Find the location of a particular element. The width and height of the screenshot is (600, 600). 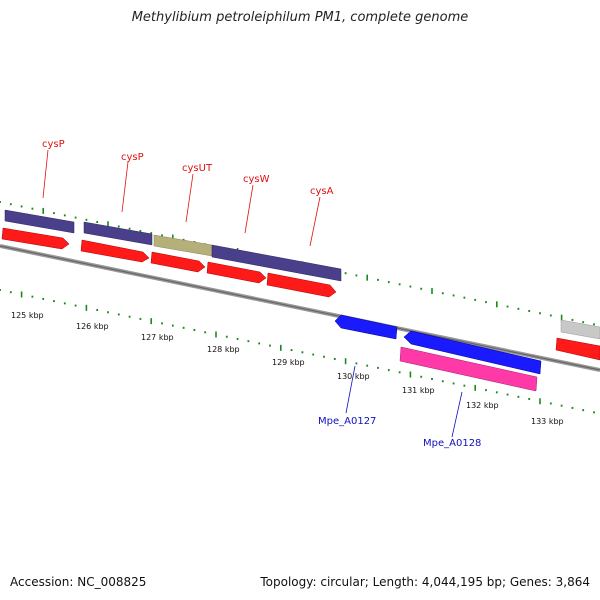

gene-bar-cysUT is located at coordinates (183, 245).